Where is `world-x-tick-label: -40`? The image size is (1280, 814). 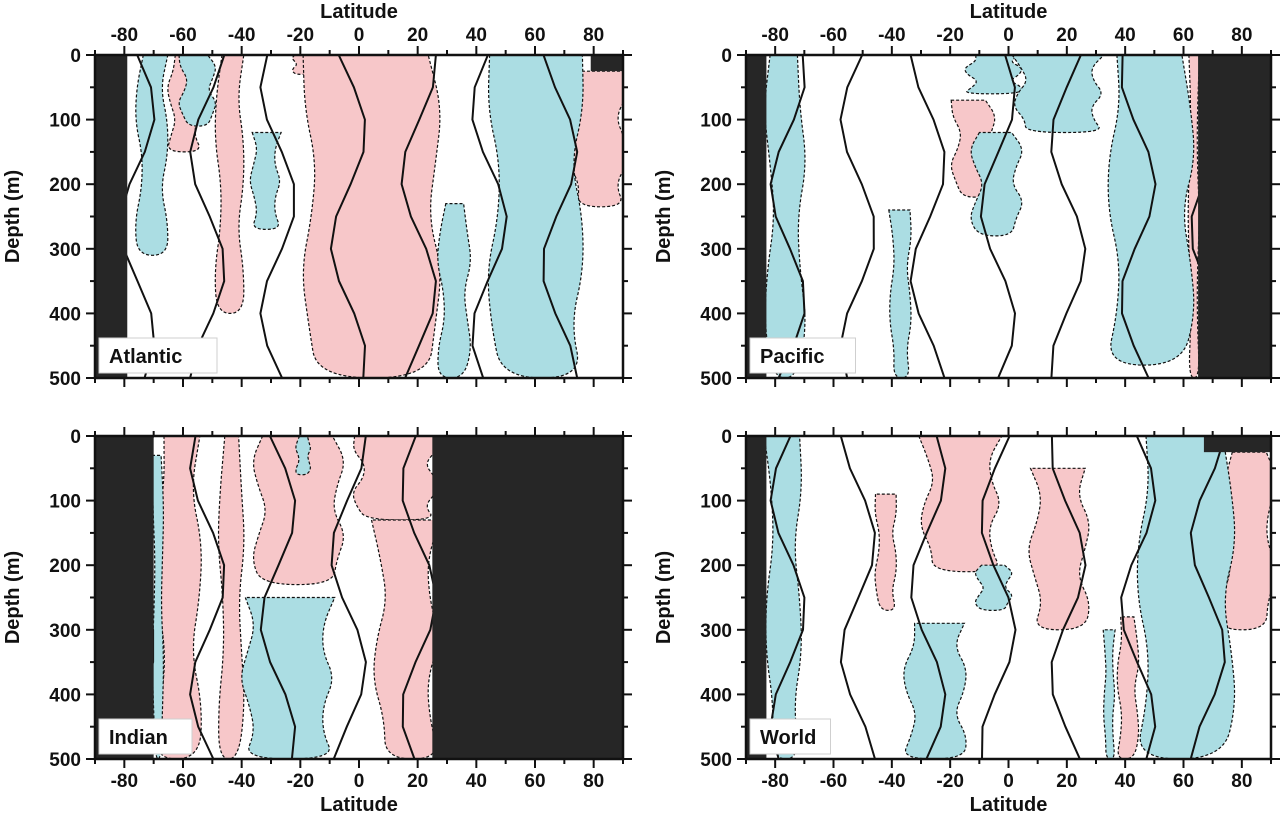
world-x-tick-label: -40 is located at coordinates (891, 781).